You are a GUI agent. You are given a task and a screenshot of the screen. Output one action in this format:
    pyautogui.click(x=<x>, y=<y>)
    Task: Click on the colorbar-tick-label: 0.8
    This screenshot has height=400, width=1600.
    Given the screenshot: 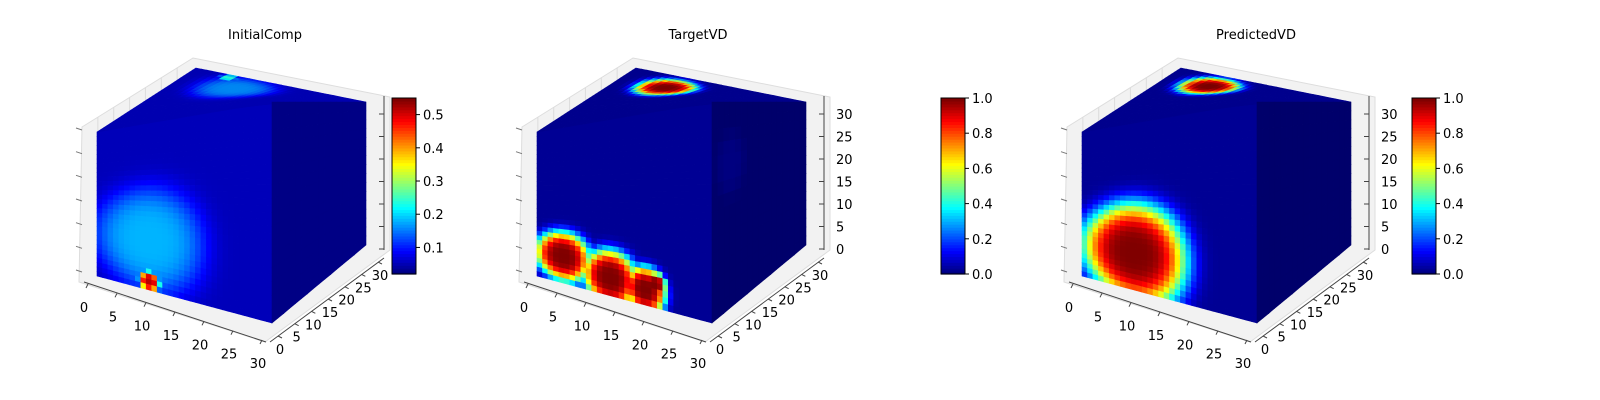 What is the action you would take?
    pyautogui.click(x=982, y=134)
    